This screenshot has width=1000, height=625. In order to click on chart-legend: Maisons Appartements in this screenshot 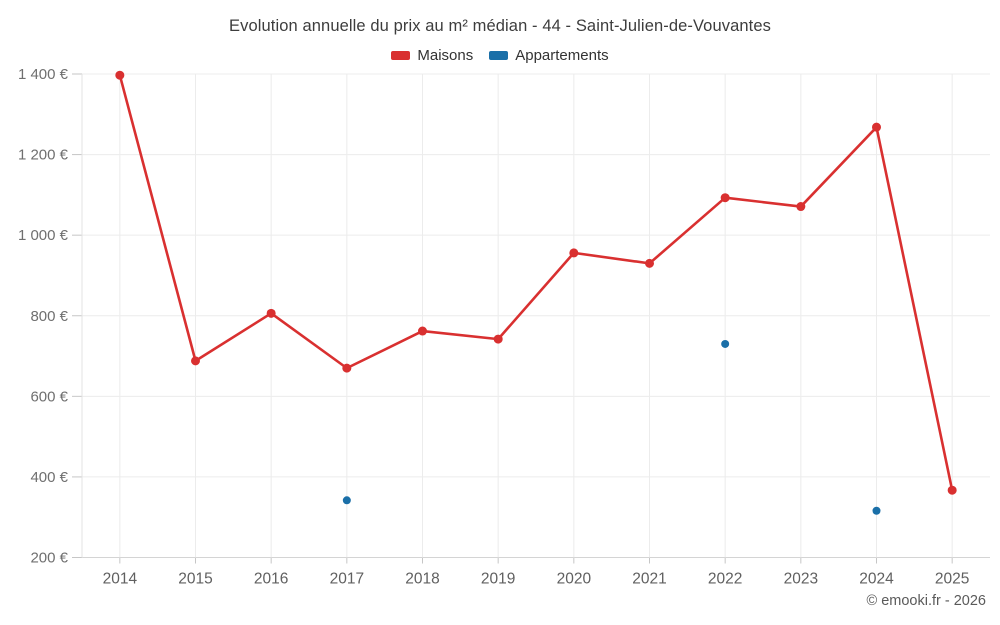, I will do `click(500, 55)`.